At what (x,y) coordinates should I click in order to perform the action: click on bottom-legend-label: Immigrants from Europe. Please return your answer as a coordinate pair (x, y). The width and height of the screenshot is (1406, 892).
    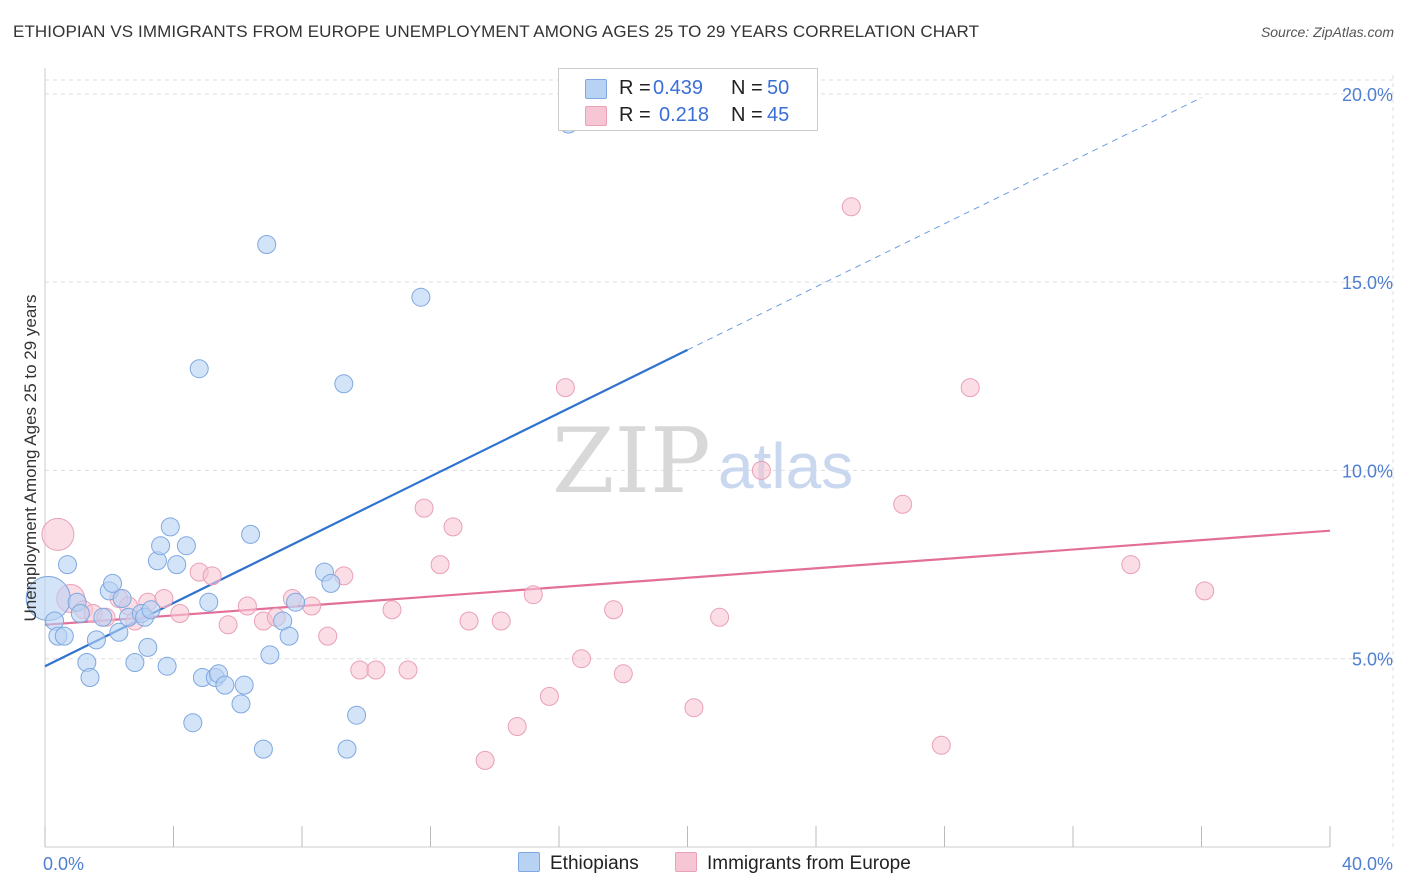
    Looking at the image, I should click on (809, 863).